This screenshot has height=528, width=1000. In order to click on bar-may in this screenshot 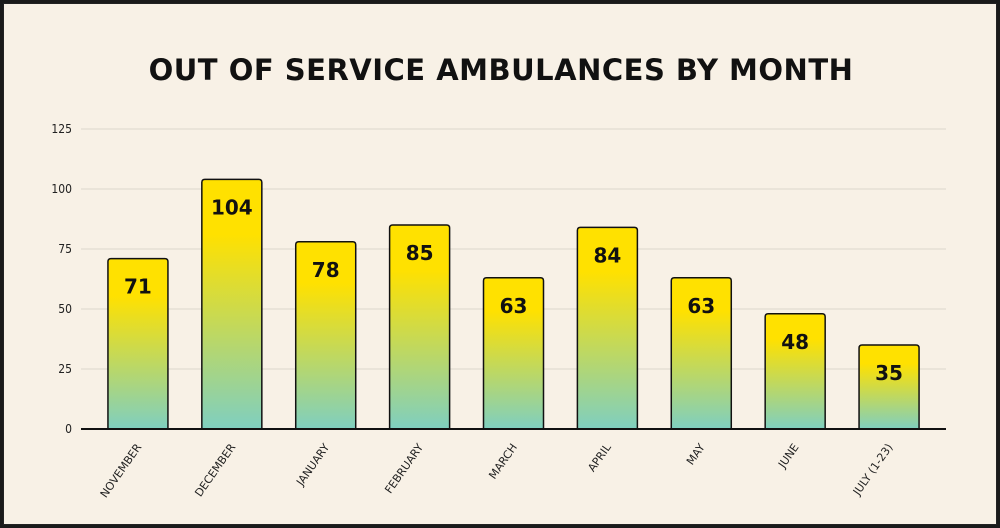, I will do `click(701, 353)`.